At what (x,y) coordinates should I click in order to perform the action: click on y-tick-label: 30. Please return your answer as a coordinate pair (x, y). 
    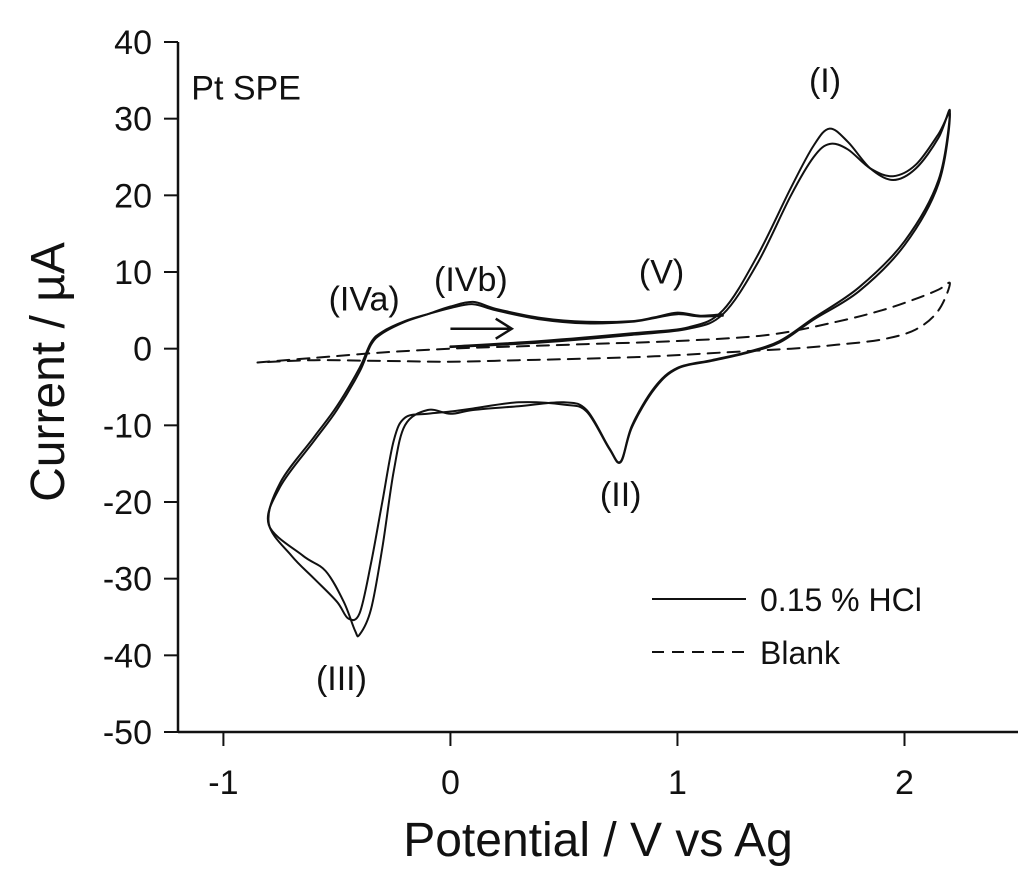
    Looking at the image, I should click on (133, 120).